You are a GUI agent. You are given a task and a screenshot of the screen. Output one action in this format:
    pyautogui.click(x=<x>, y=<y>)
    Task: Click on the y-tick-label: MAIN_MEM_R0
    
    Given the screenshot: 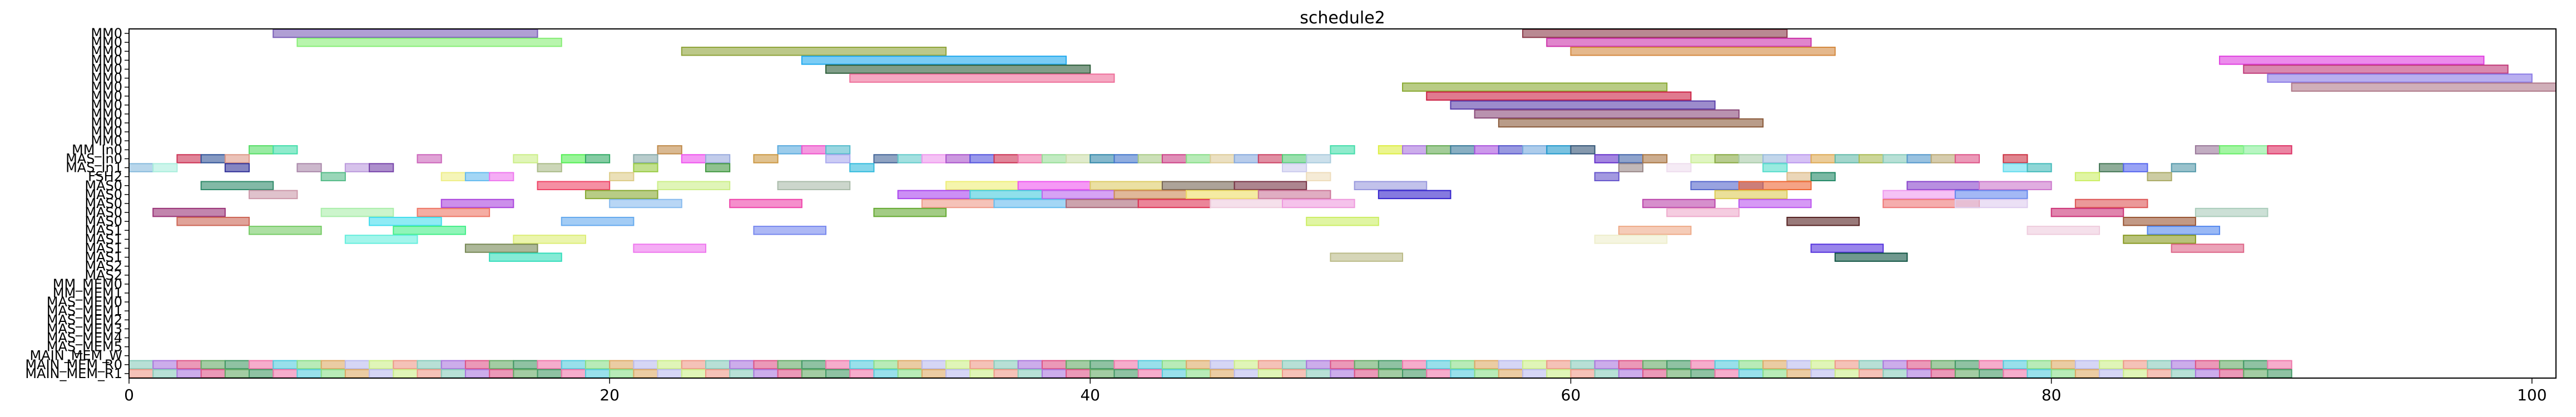 What is the action you would take?
    pyautogui.click(x=74, y=365)
    